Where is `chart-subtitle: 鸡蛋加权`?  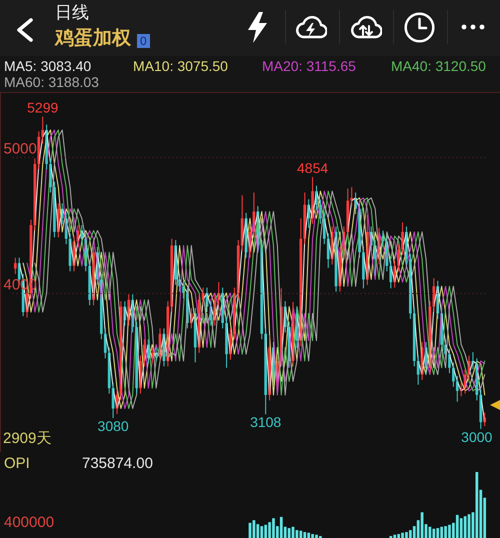 chart-subtitle: 鸡蛋加权 is located at coordinates (93, 38).